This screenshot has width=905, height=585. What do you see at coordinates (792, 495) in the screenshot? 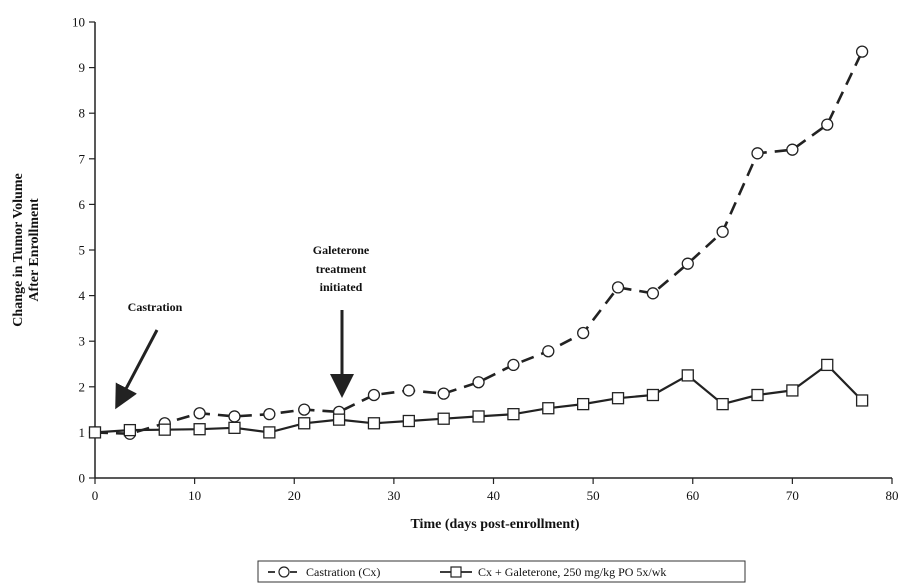
I see `x-tick-label: 70` at bounding box center [792, 495].